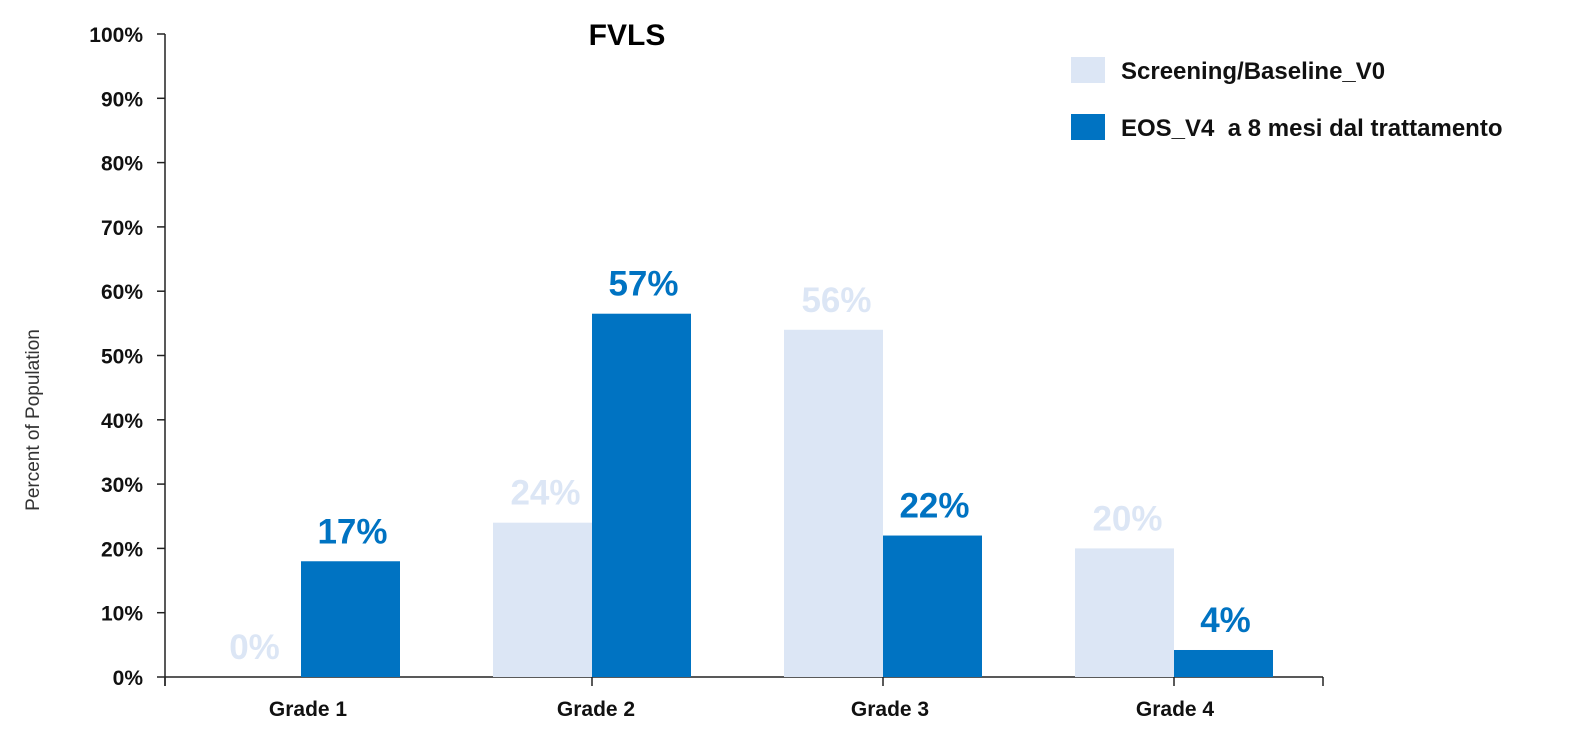 This screenshot has height=755, width=1587. Describe the element at coordinates (836, 300) in the screenshot. I see `bar-value-label: 56%` at that location.